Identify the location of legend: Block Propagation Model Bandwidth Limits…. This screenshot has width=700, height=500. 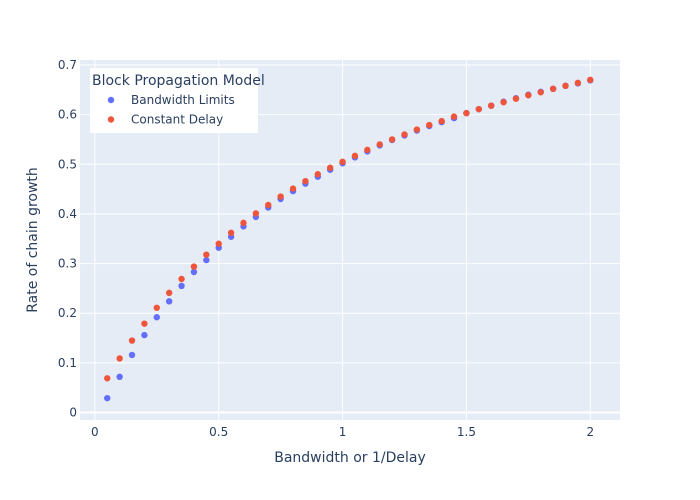
(177, 100).